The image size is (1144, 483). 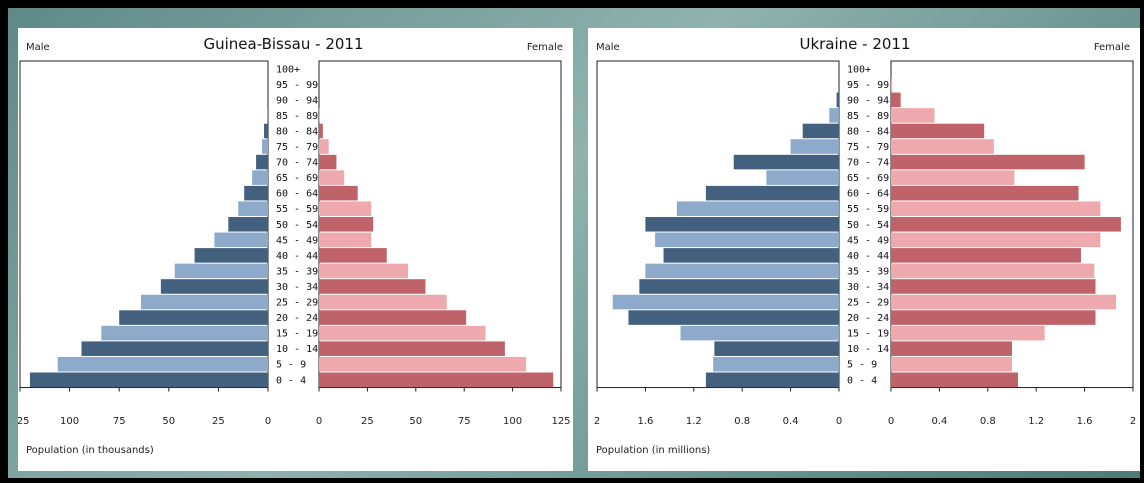 I want to click on gb-female-tick-label: 100, so click(x=512, y=421).